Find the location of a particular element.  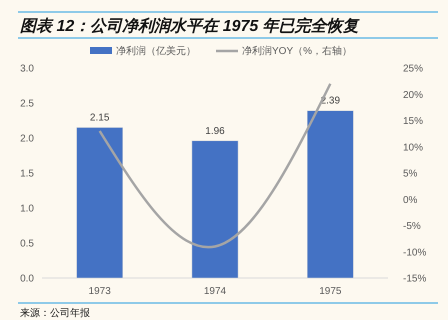

y-tick-label: 0.5 is located at coordinates (27, 244).